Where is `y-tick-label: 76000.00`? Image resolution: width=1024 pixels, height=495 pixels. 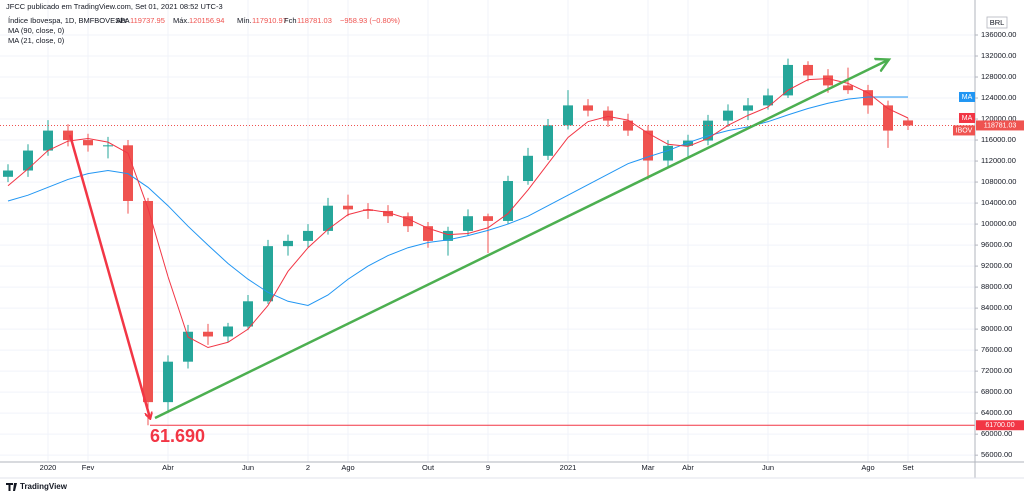
y-tick-label: 76000.00 is located at coordinates (996, 349).